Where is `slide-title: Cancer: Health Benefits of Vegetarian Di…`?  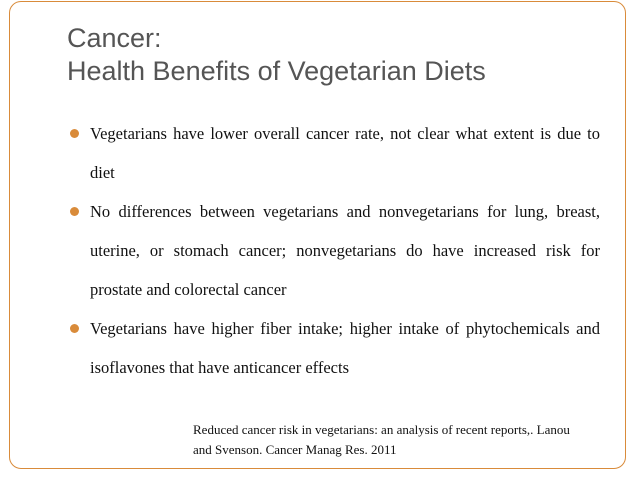 slide-title: Cancer: Health Benefits of Vegetarian Di… is located at coordinates (276, 55).